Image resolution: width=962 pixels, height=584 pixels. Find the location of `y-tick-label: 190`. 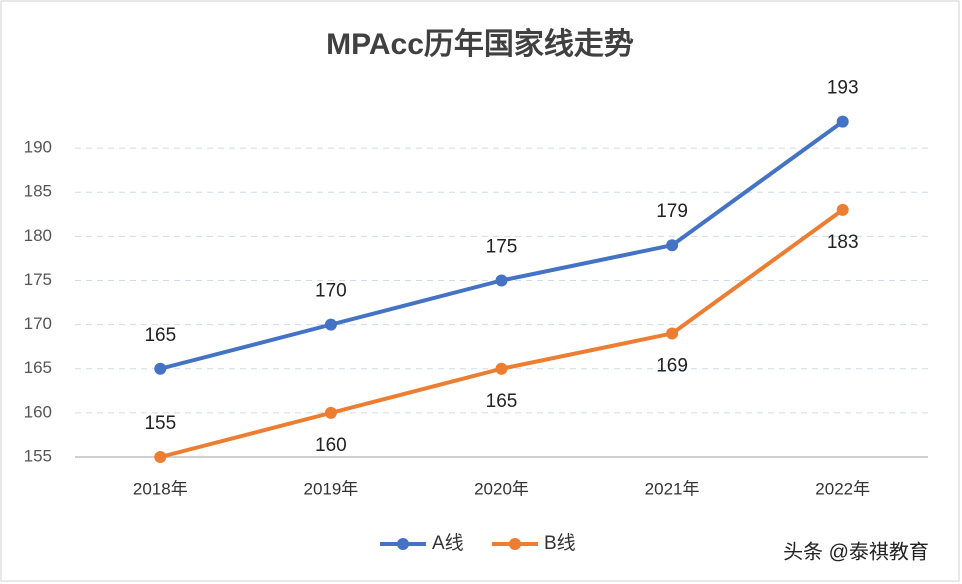

y-tick-label: 190 is located at coordinates (38, 147).